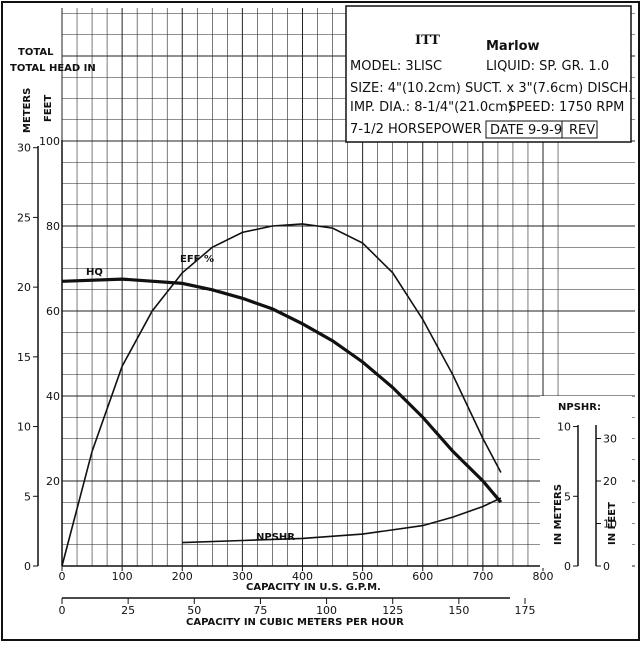 This screenshot has width=641, height=647. What do you see at coordinates (24, 217) in the screenshot?
I see `y-meters-tick-label: 25` at bounding box center [24, 217].